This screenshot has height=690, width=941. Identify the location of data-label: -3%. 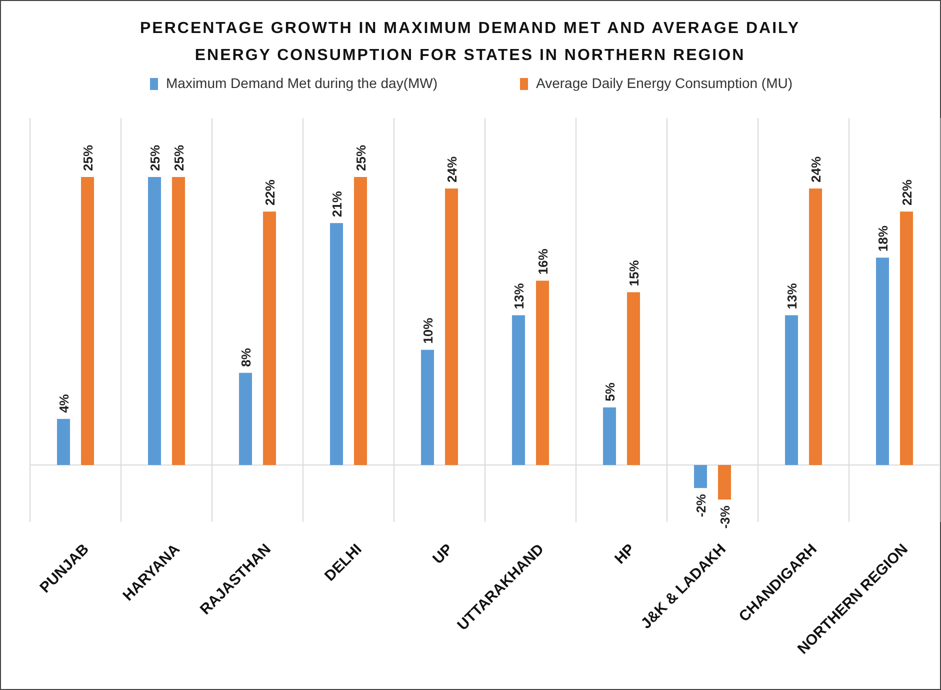
(725, 517).